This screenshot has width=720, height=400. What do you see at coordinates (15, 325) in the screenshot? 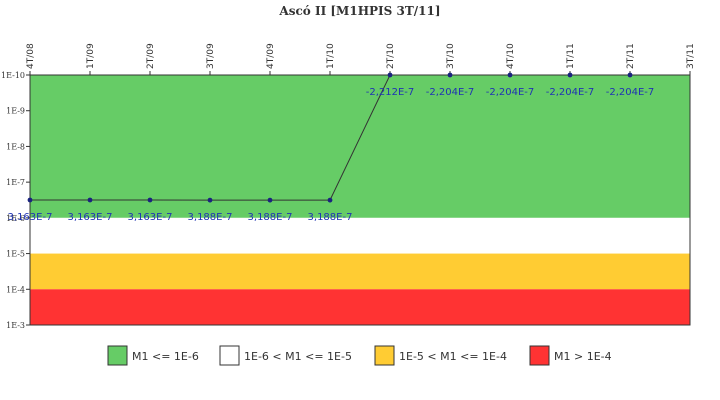
I see `y-tick-label: 1E-3` at bounding box center [15, 325].